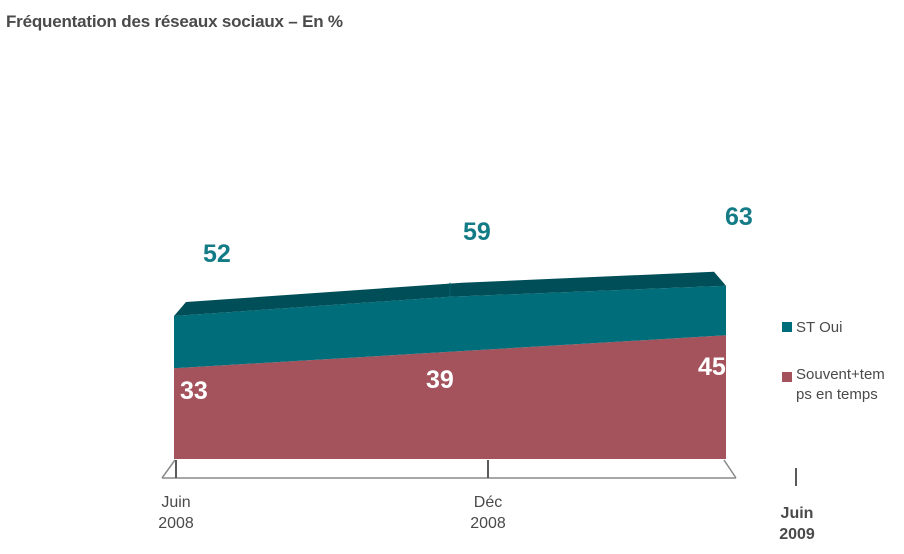  I want to click on legend-label-st-oui: ST Oui, so click(819, 327).